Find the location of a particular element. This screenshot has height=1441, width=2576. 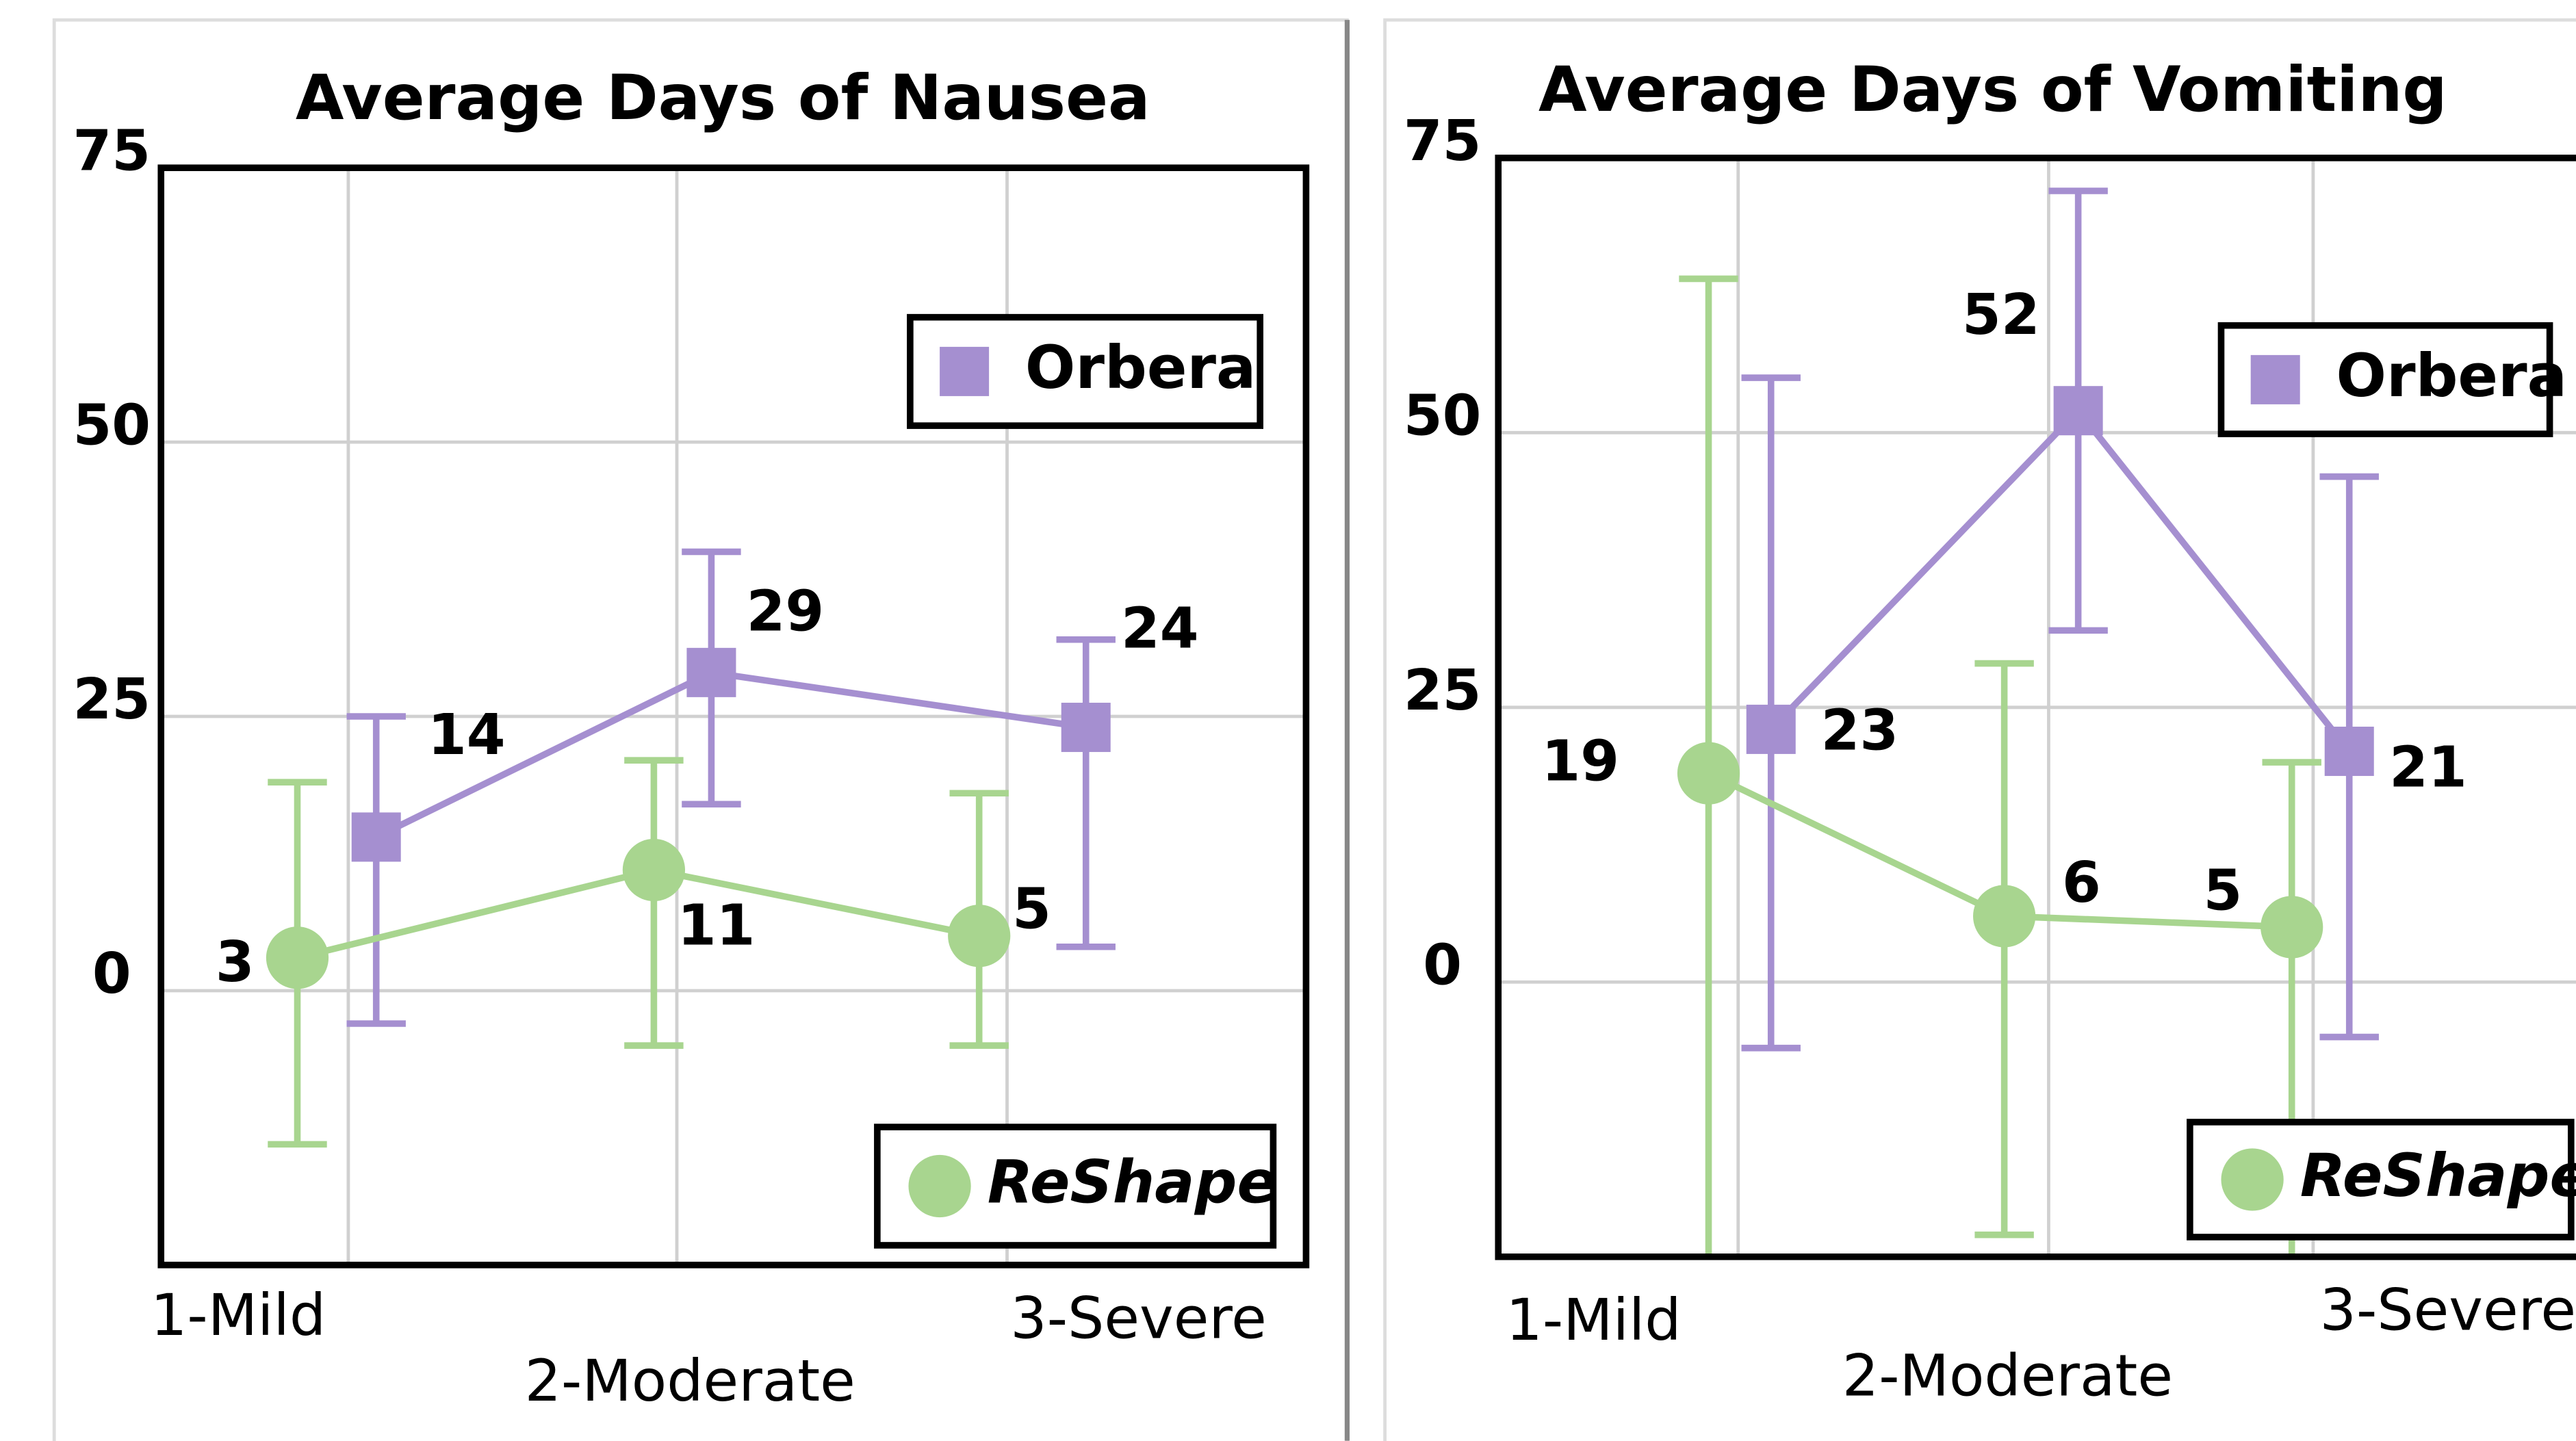

data-label: 52 is located at coordinates (2001, 315).